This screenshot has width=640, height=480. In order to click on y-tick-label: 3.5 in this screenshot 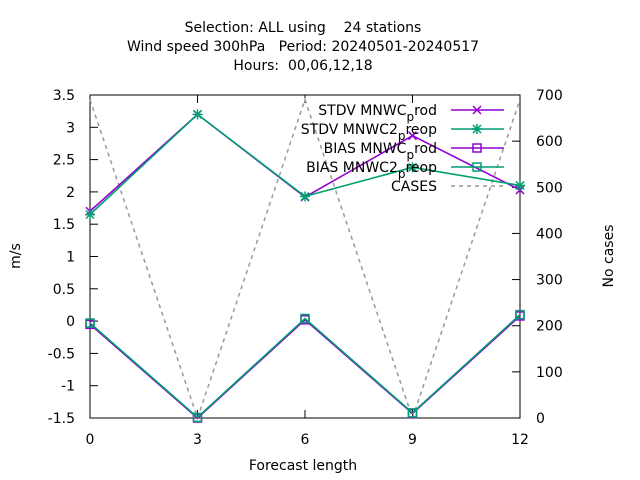, I will do `click(64, 96)`.